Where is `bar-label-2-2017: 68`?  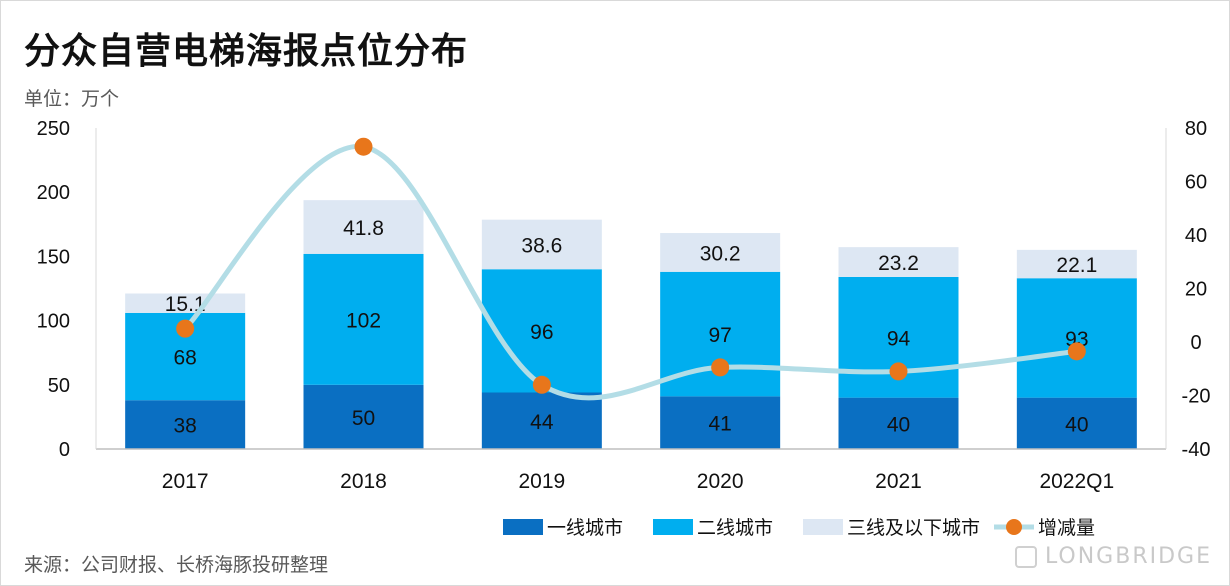 bar-label-2-2017: 68 is located at coordinates (184, 358).